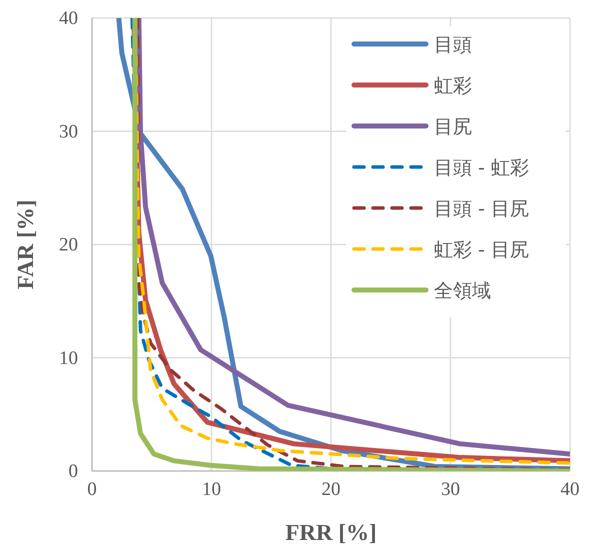 The height and width of the screenshot is (548, 589). Describe the element at coordinates (68, 131) in the screenshot. I see `y-tick-label: 30` at that location.